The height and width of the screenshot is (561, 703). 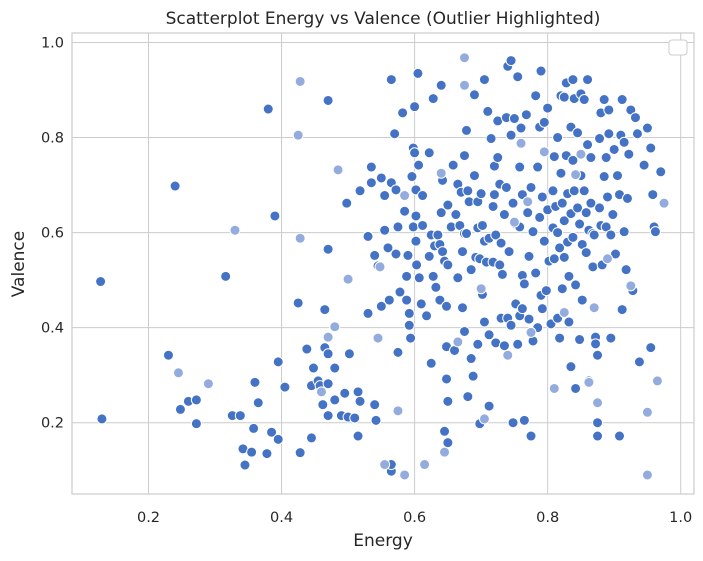 What do you see at coordinates (148, 518) in the screenshot?
I see `x-tick-label: 0.2` at bounding box center [148, 518].